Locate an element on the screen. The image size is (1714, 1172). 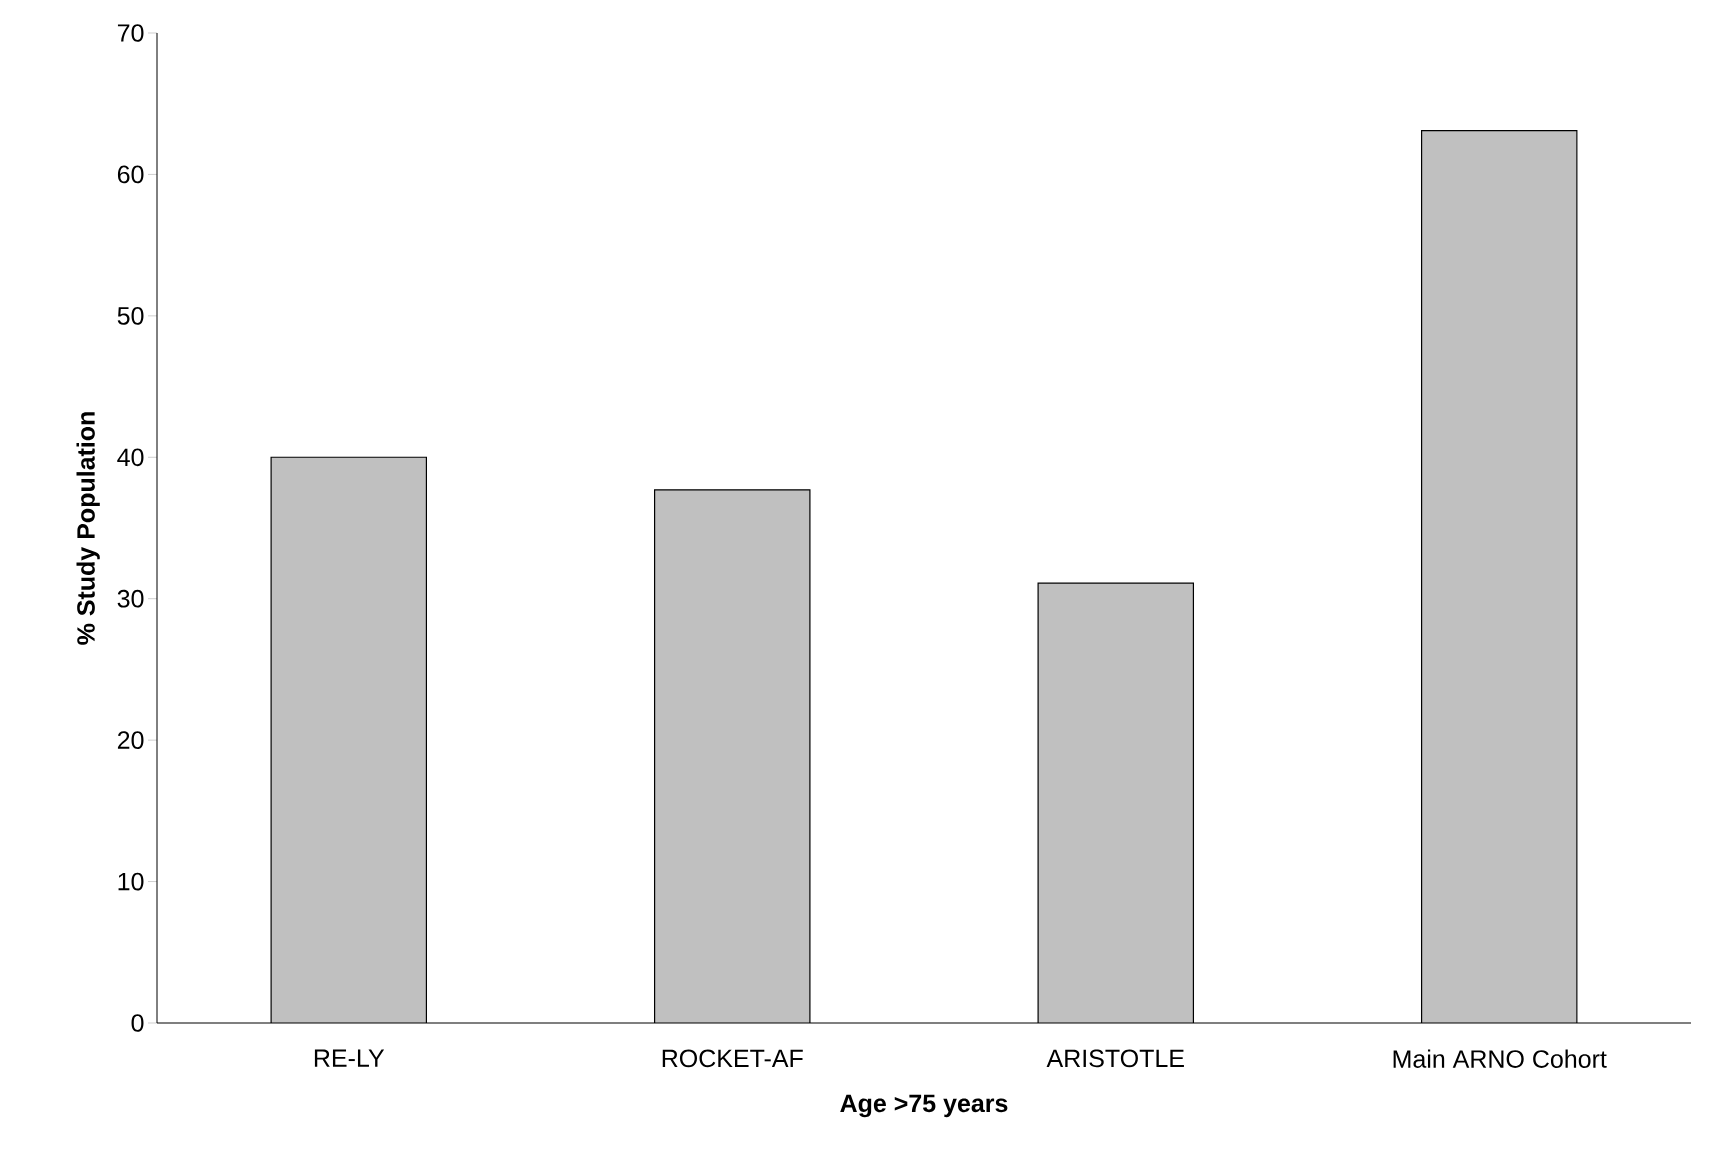
x-tick-label: ROCKET-AF is located at coordinates (732, 1058).